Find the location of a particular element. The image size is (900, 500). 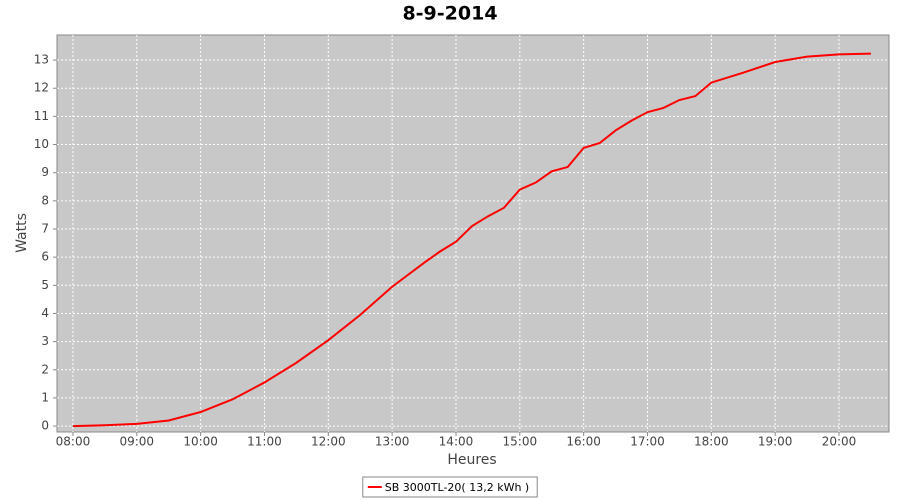

x-tick-label: 08:00 is located at coordinates (73, 442).